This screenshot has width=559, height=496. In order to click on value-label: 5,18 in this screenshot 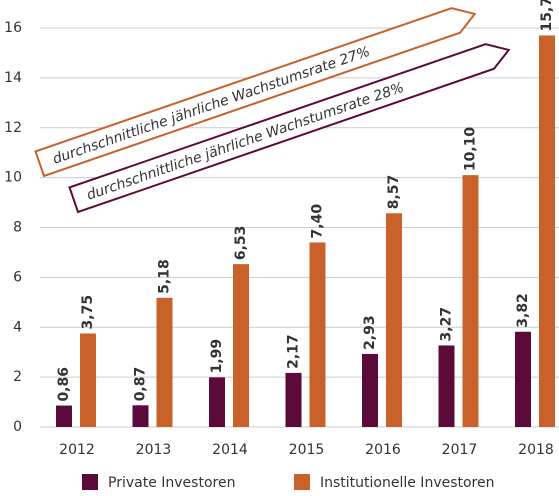, I will do `click(165, 276)`.